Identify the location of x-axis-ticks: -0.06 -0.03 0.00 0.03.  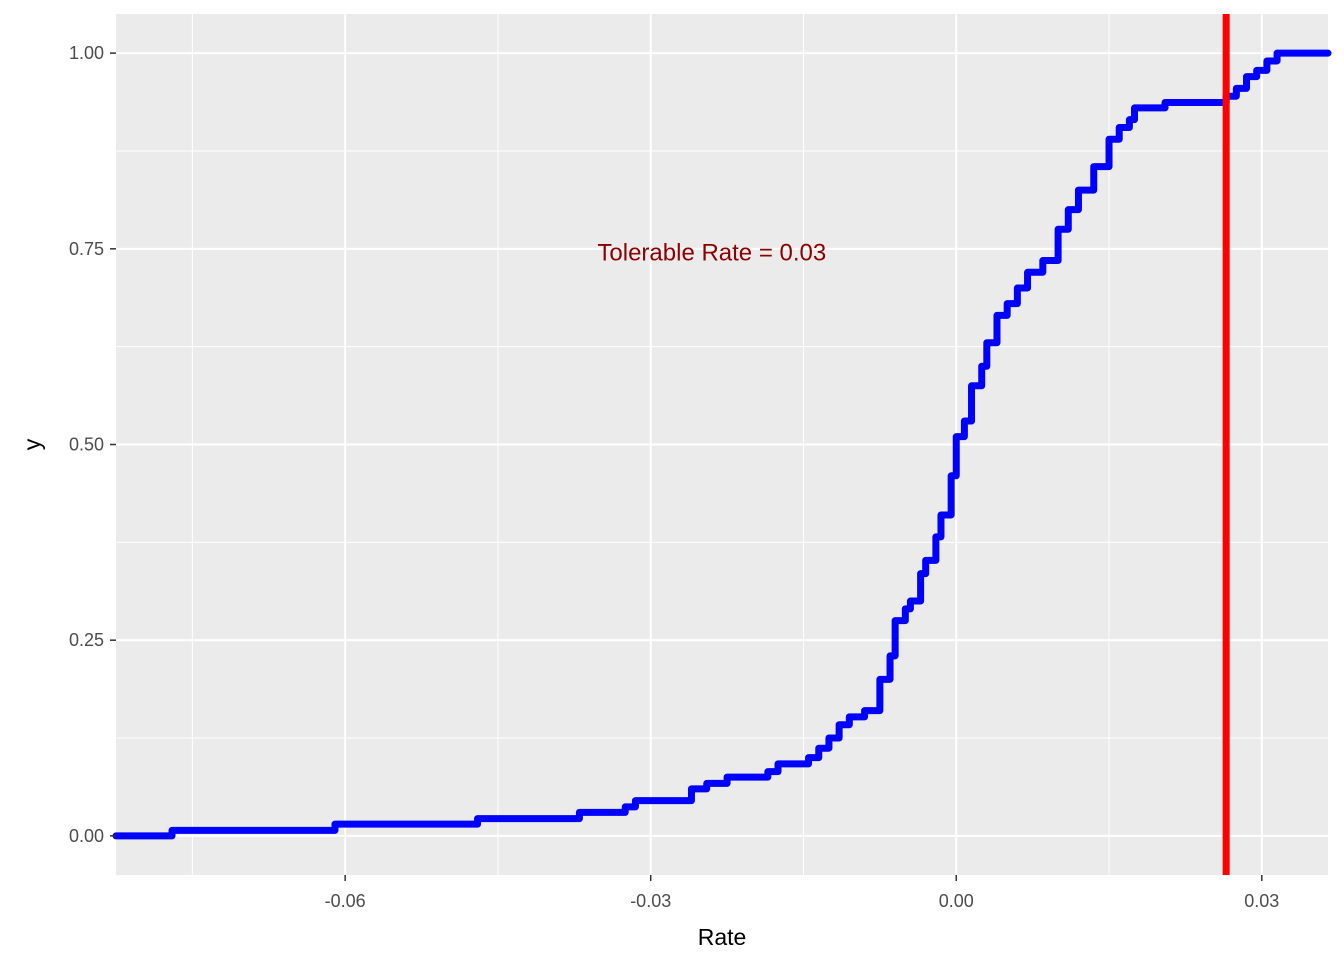
(802, 893).